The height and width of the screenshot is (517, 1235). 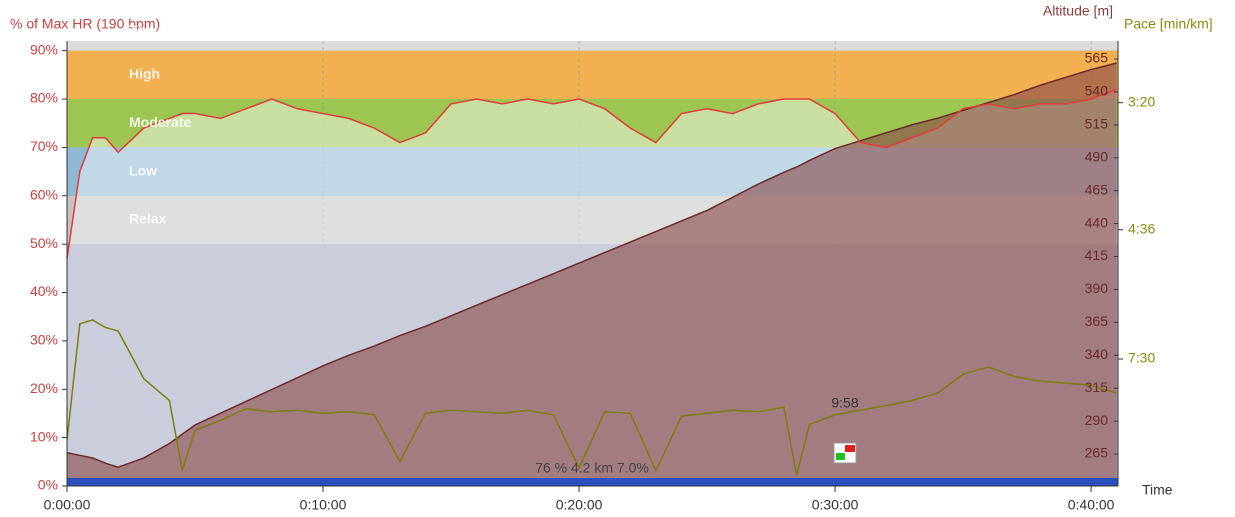 I want to click on x-tick-label: 0:30:00, so click(x=835, y=505).